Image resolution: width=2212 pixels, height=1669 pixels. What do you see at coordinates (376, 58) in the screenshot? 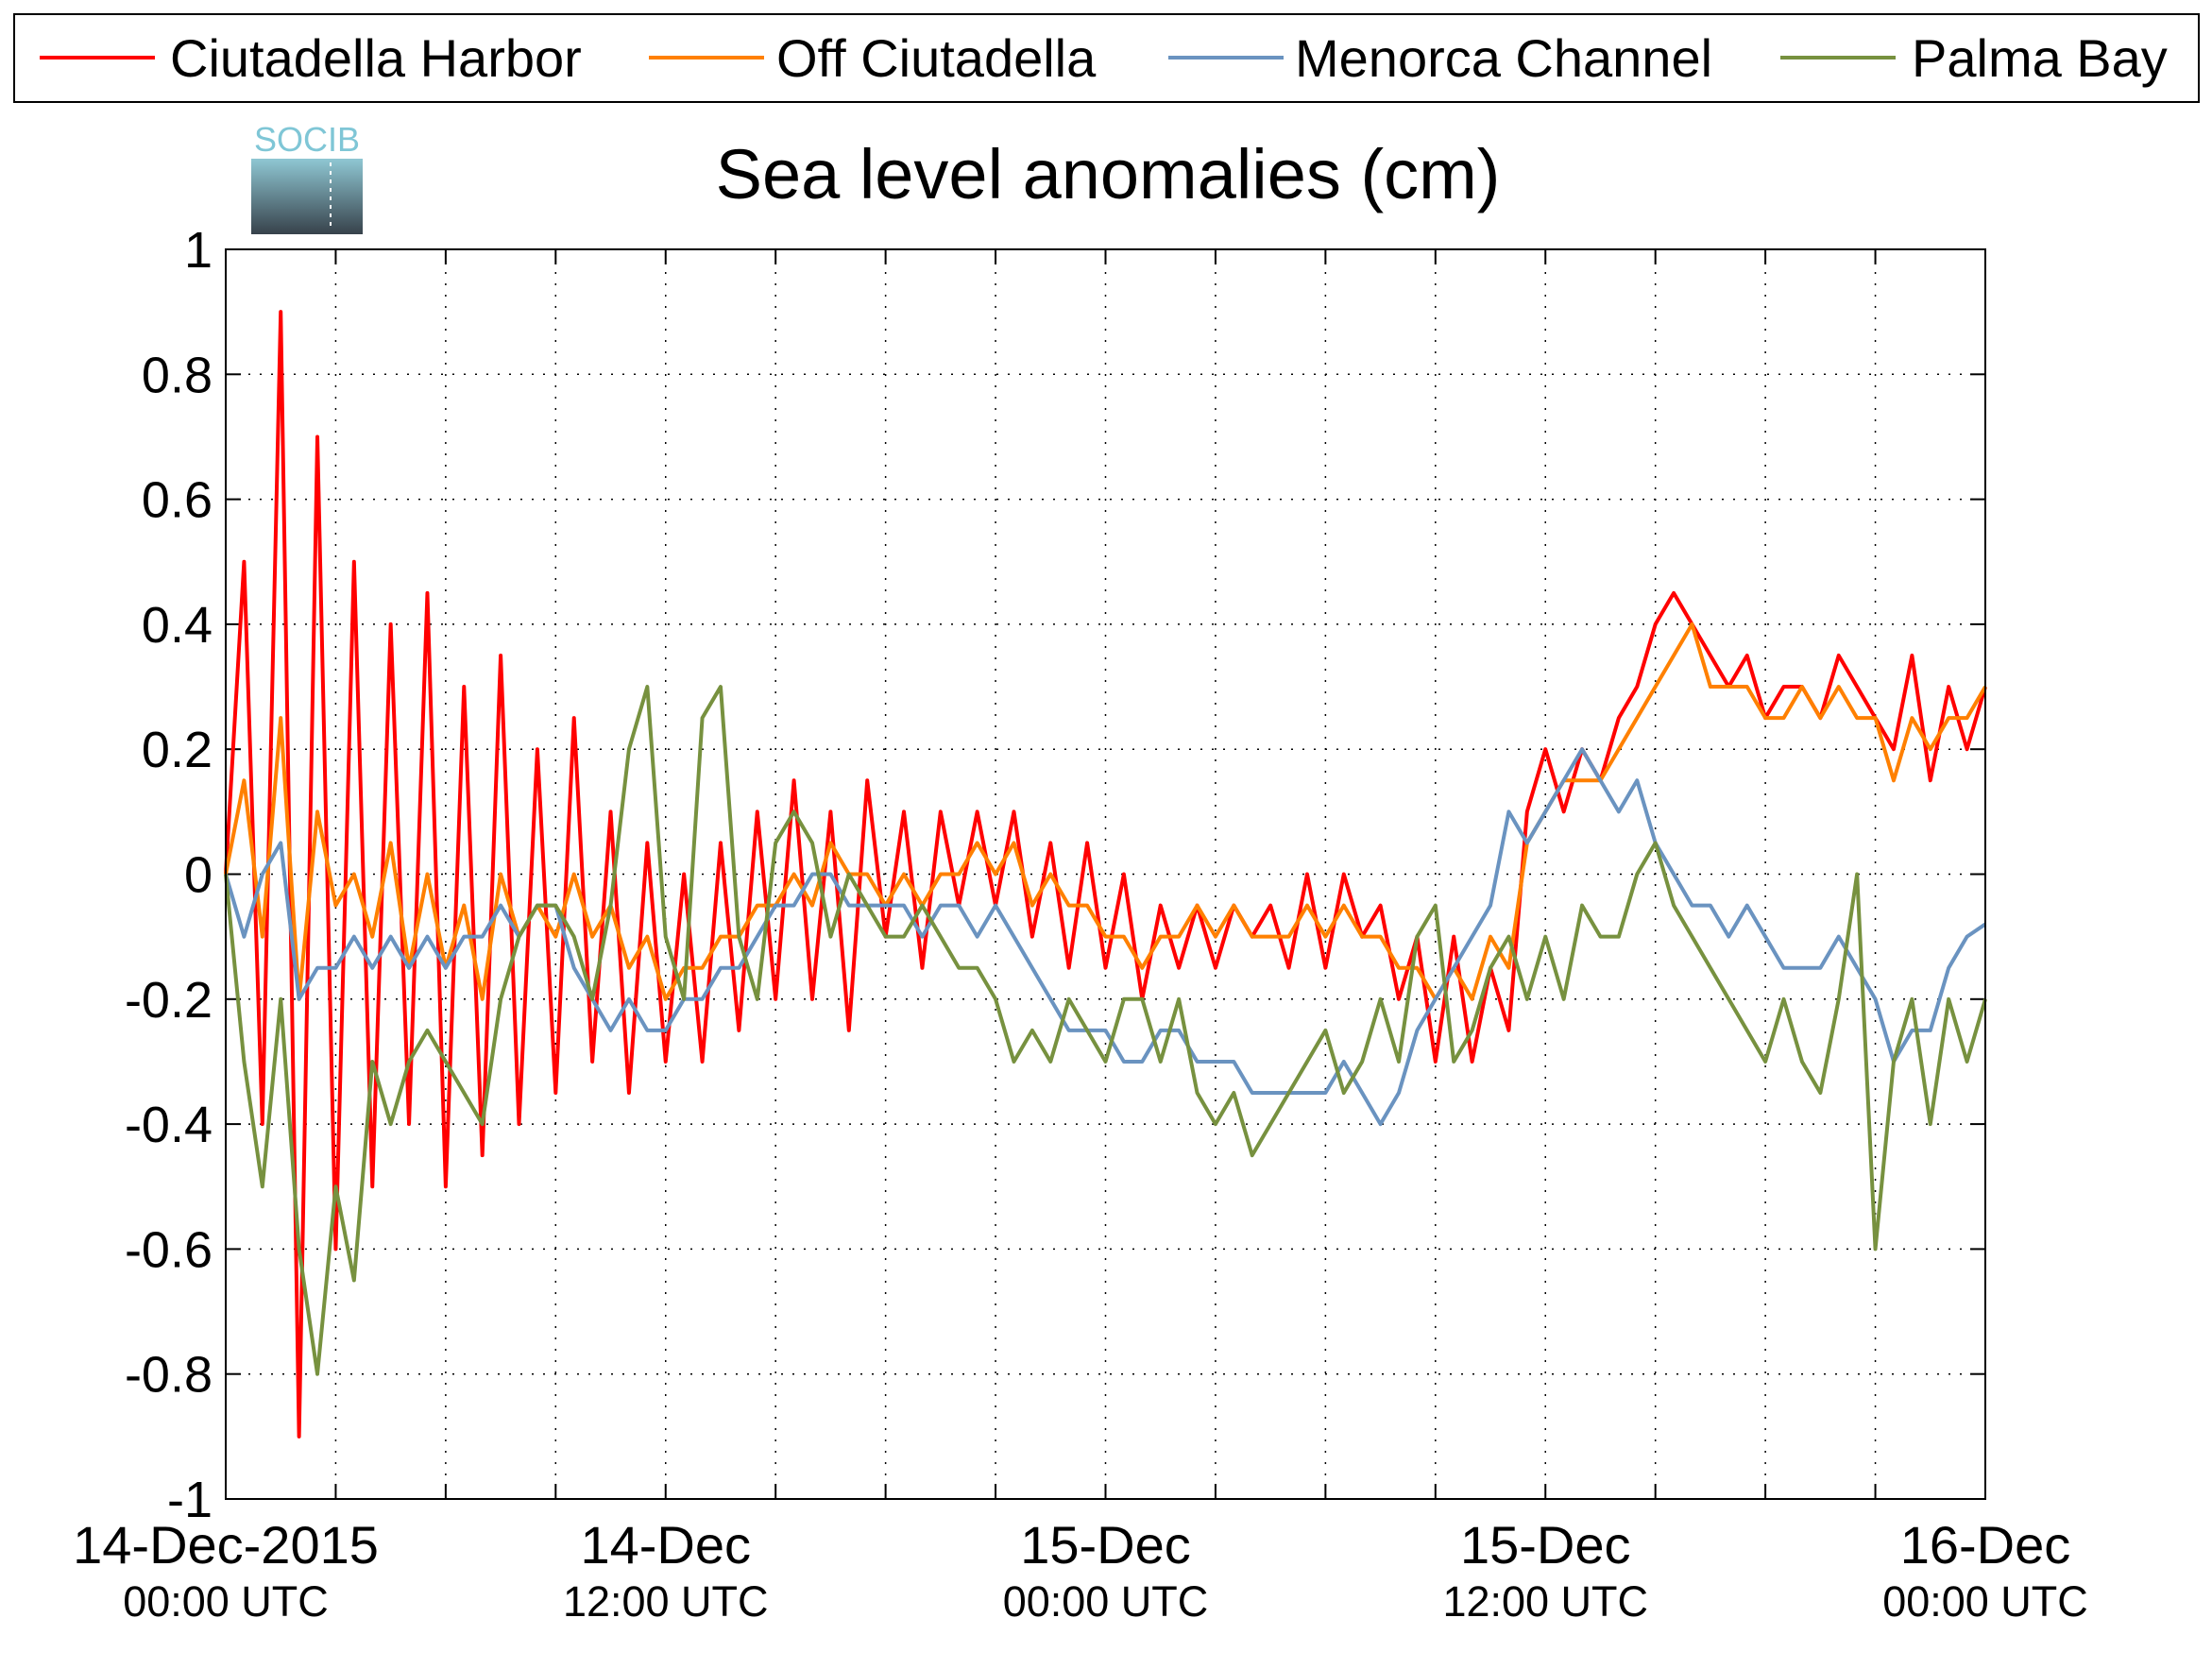
I see `legend-label: Ciutadella Harbor` at bounding box center [376, 58].